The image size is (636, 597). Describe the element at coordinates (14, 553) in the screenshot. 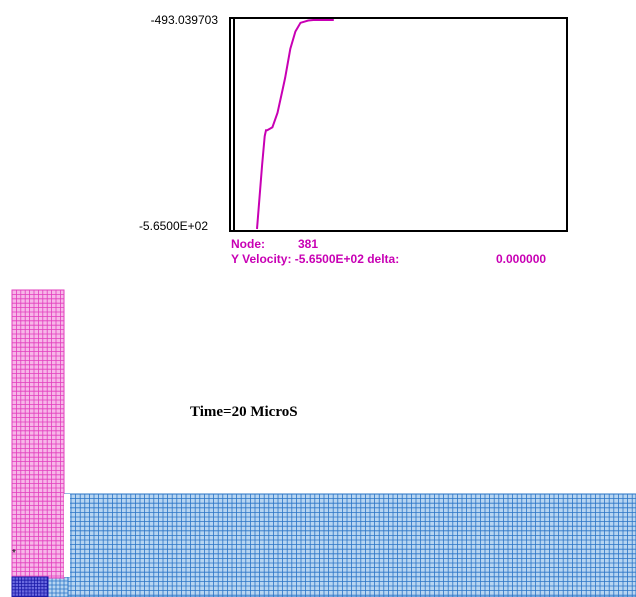

I see `node-marker: *` at that location.